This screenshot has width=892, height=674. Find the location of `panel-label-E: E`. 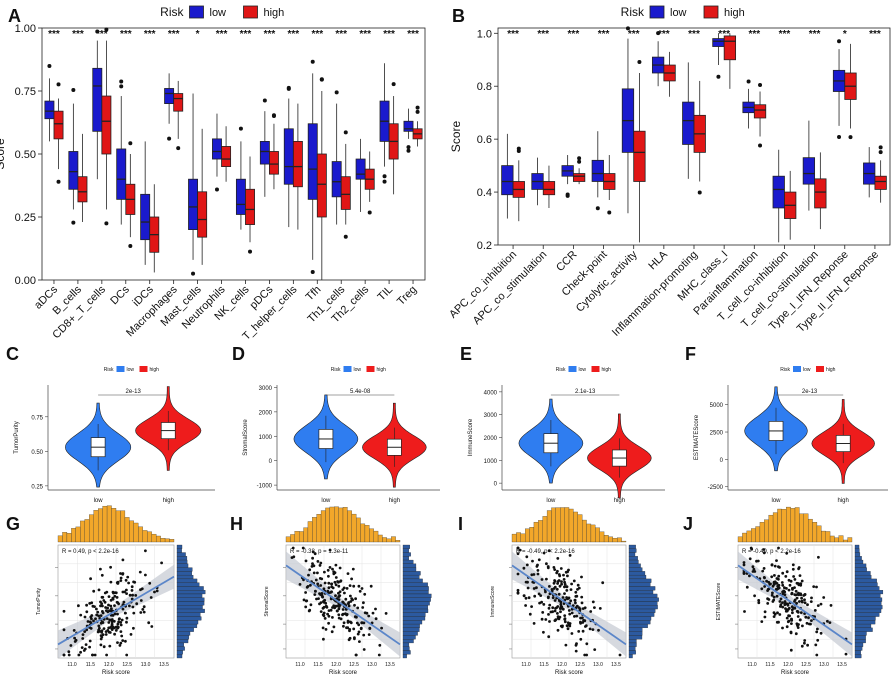

panel-label-E: E is located at coordinates (466, 354).